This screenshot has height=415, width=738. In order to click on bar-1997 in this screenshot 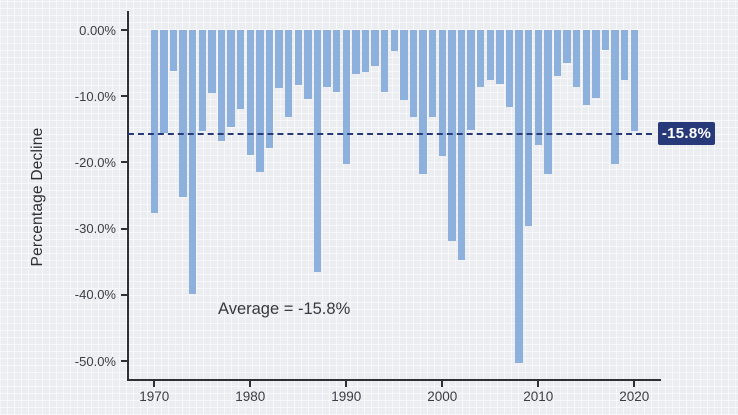, I will do `click(413, 73)`.